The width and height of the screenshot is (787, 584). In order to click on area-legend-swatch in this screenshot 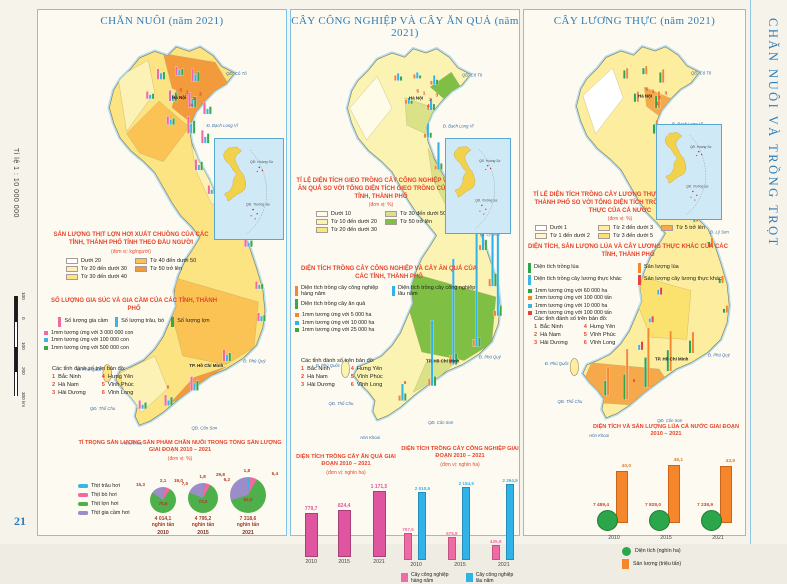, I will do `click(626, 551)`.